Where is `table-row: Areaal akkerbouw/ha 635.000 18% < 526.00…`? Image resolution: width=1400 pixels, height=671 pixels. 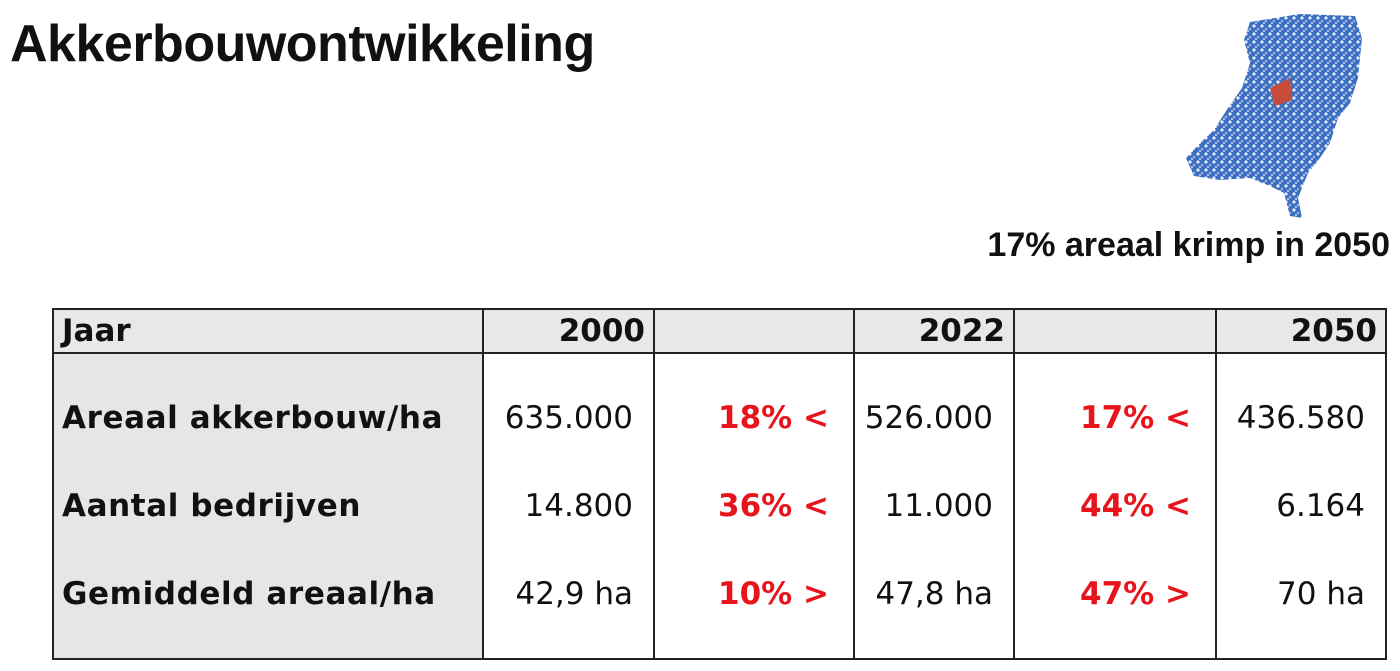
table-row: Areaal akkerbouw/ha 635.000 18% < 526.00… is located at coordinates (719, 418).